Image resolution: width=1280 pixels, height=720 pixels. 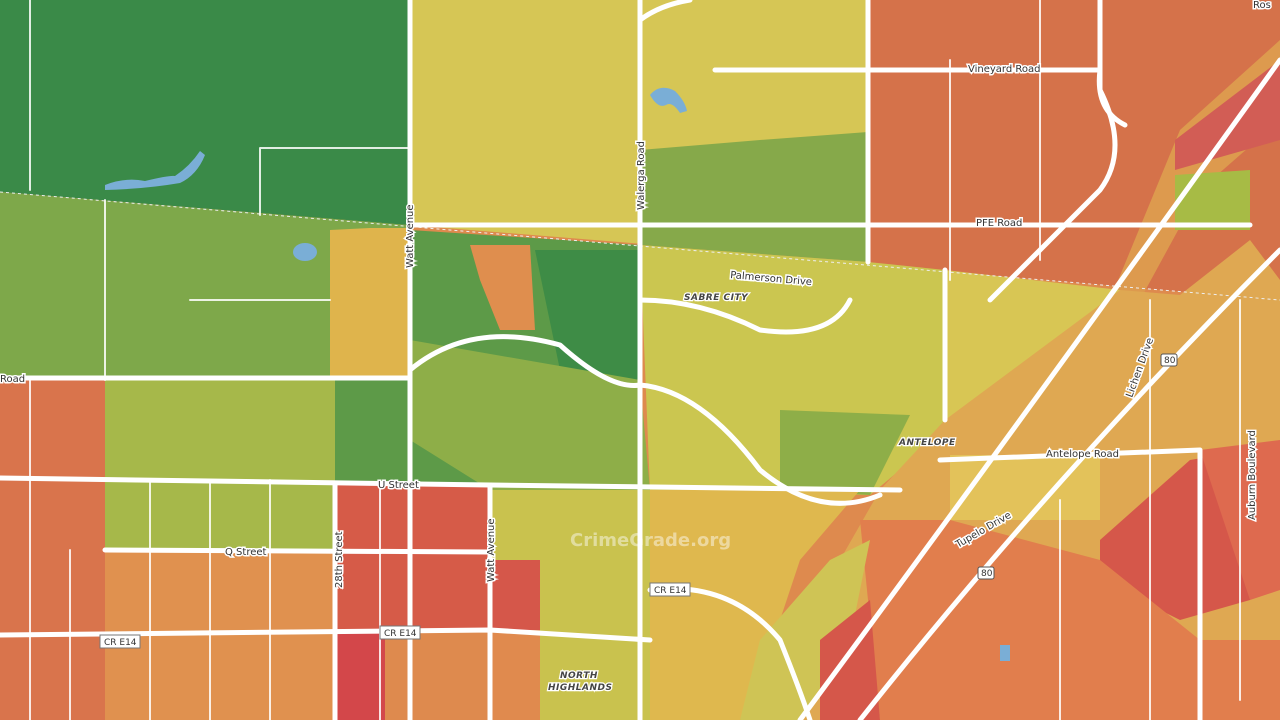 What do you see at coordinates (246, 552) in the screenshot?
I see `road-label: Q Street` at bounding box center [246, 552].